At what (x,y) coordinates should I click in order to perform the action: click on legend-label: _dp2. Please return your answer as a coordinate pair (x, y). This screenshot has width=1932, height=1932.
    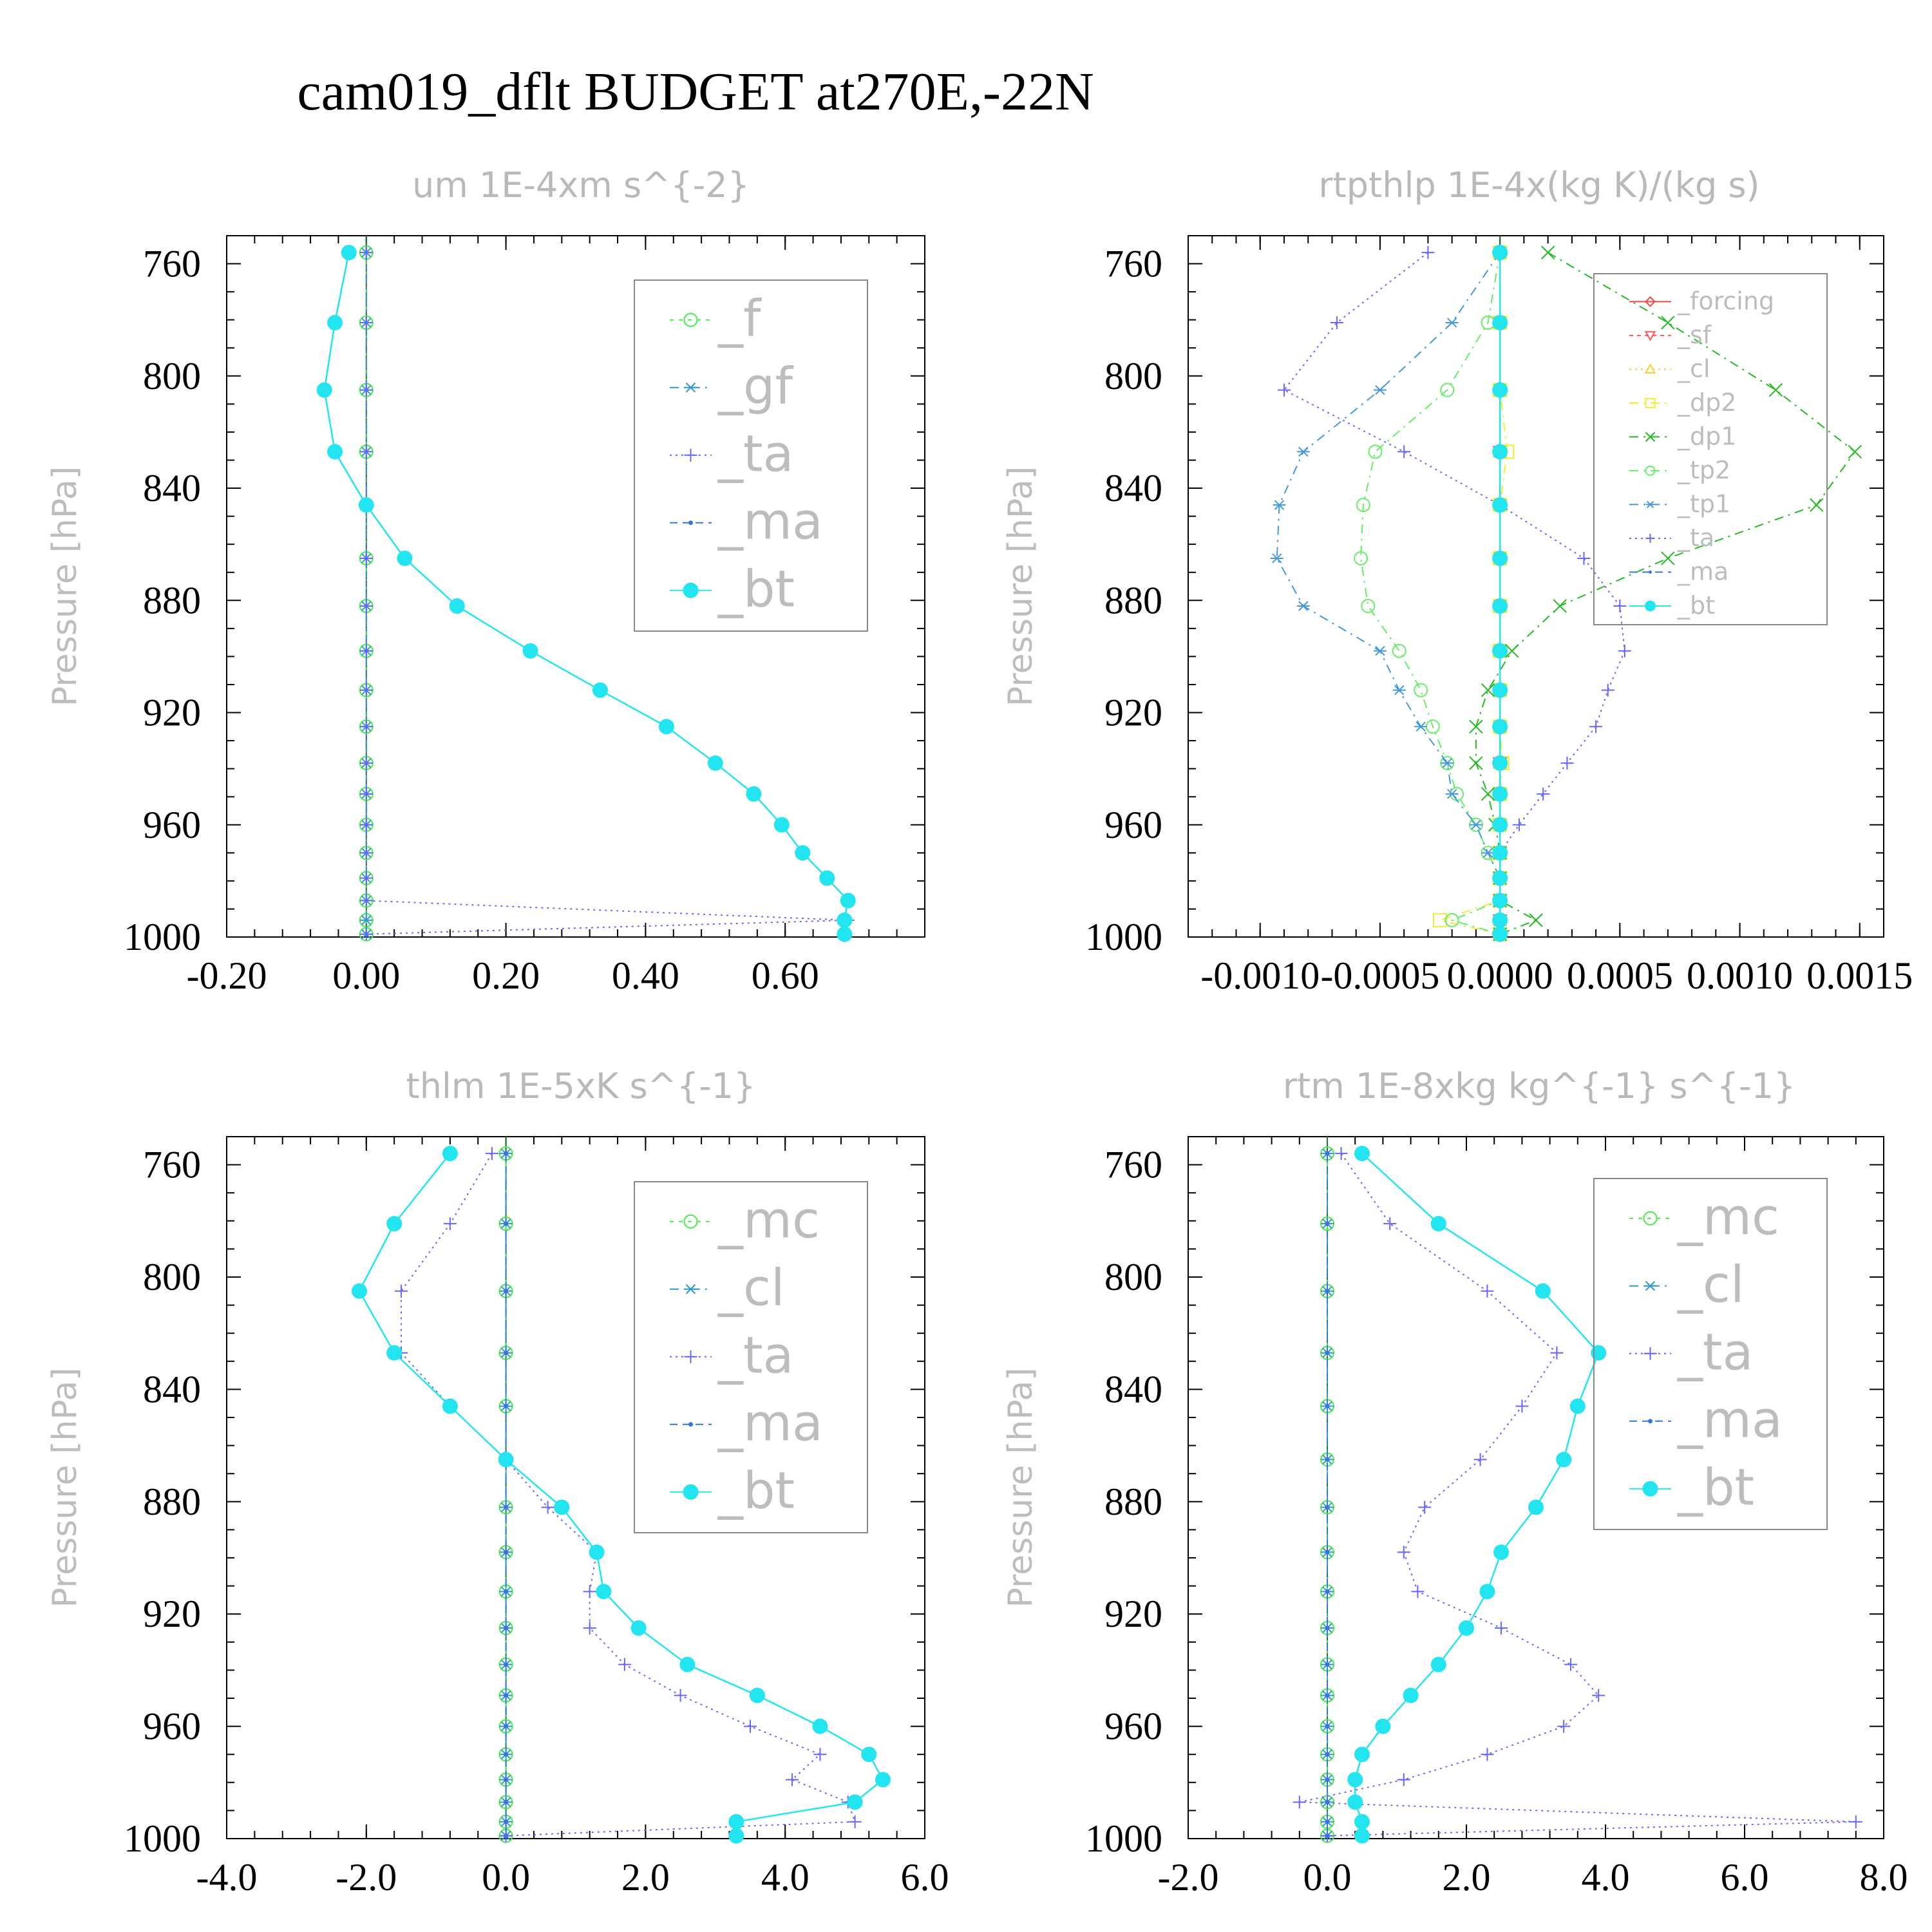
    Looking at the image, I should click on (1706, 402).